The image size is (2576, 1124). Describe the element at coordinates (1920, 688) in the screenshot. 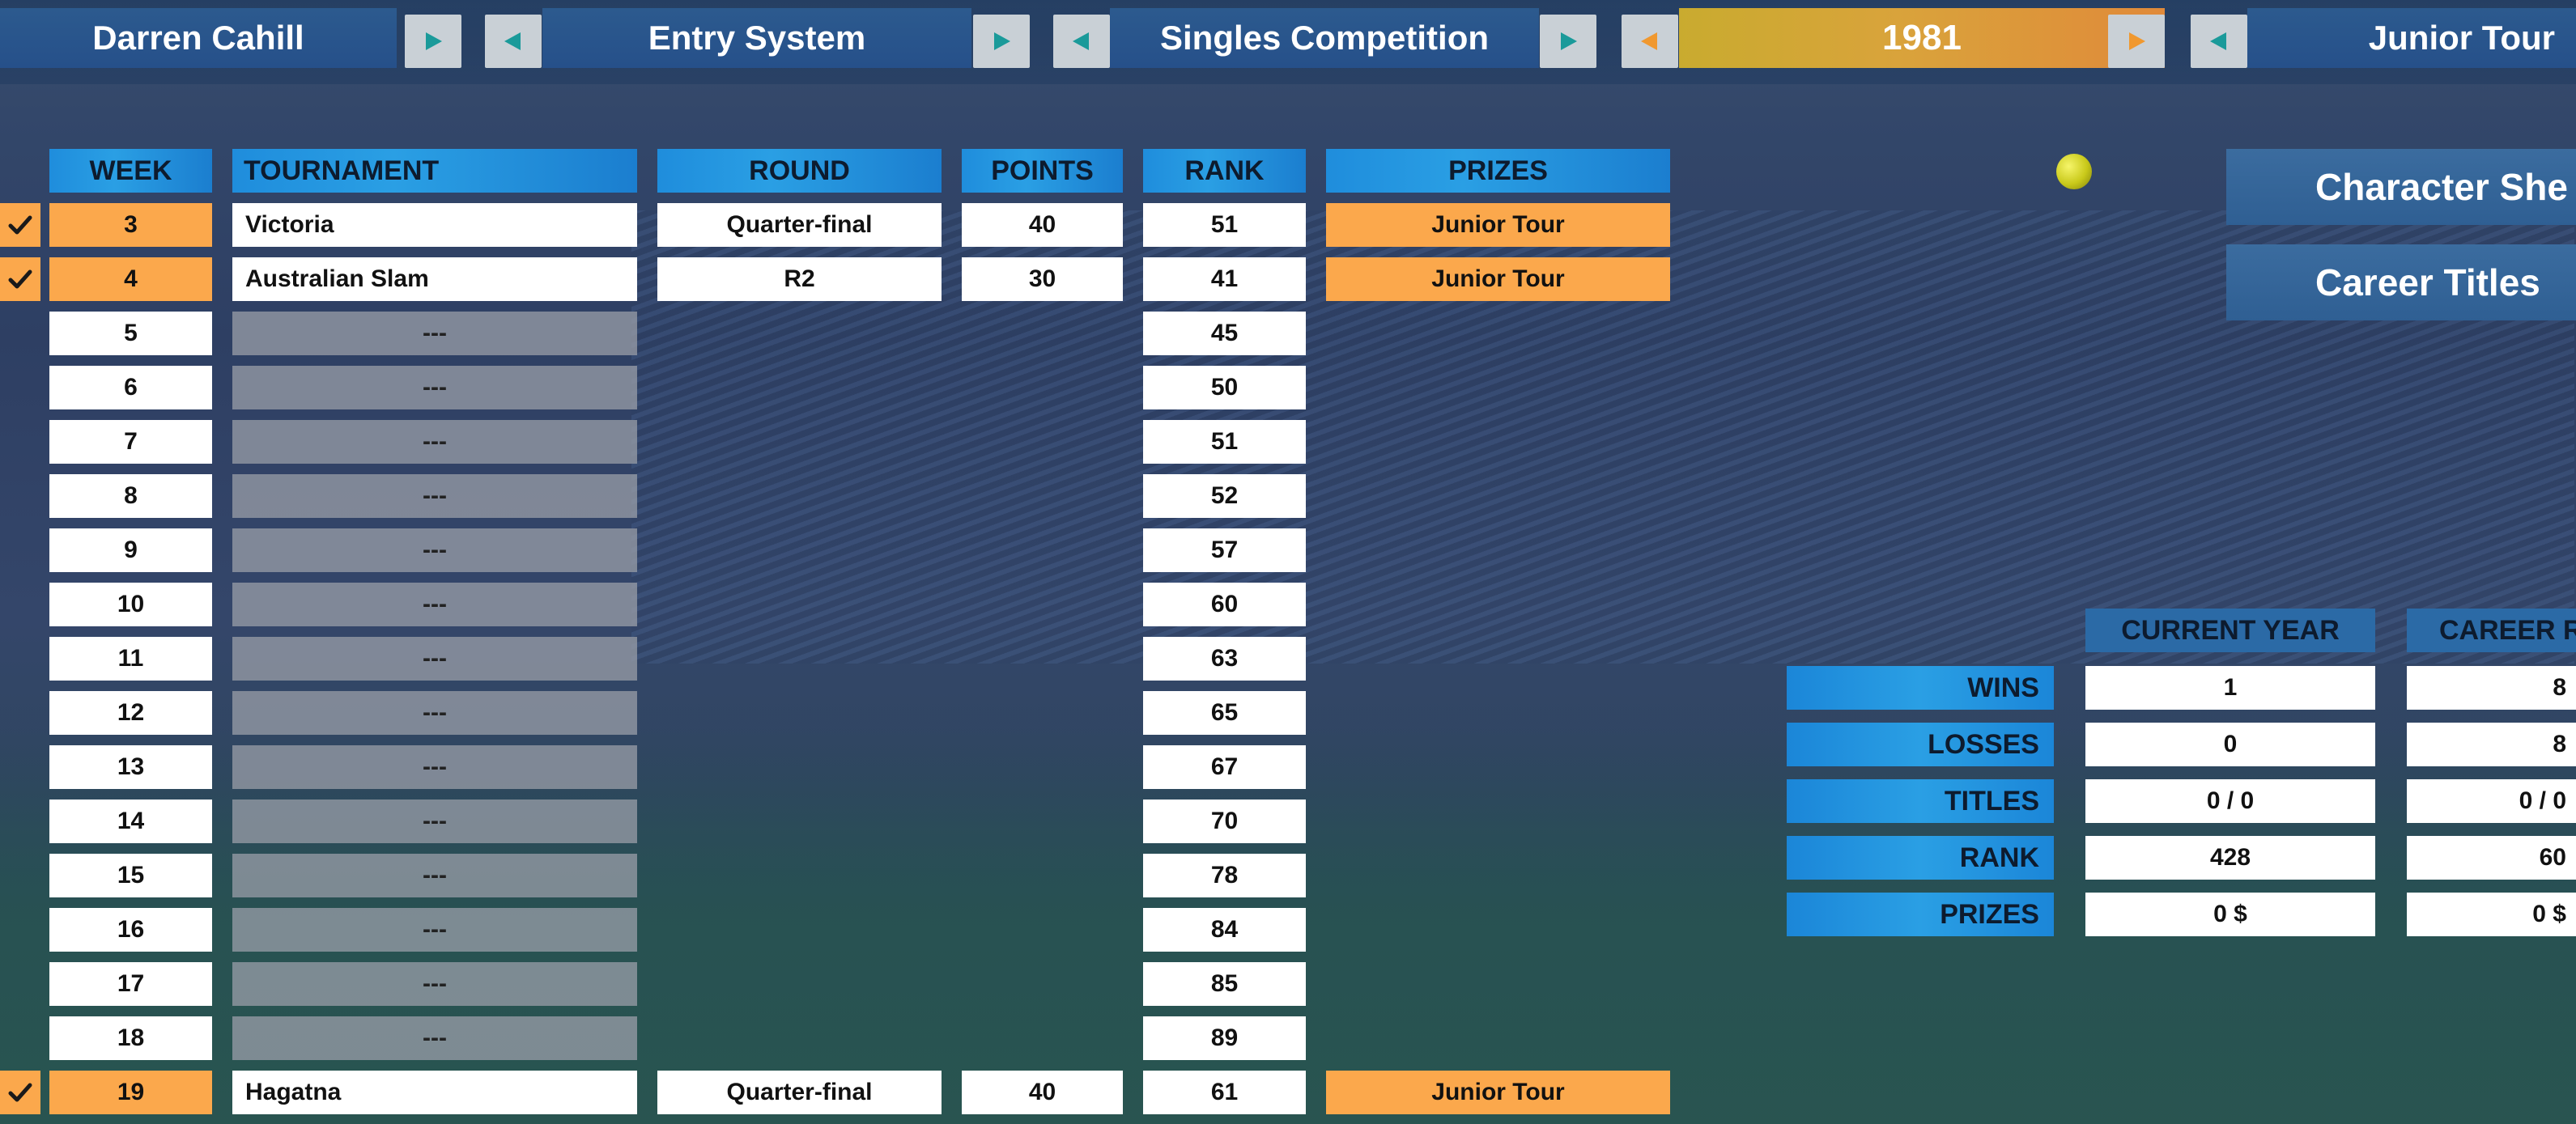

I see `stat-label: WINS` at that location.